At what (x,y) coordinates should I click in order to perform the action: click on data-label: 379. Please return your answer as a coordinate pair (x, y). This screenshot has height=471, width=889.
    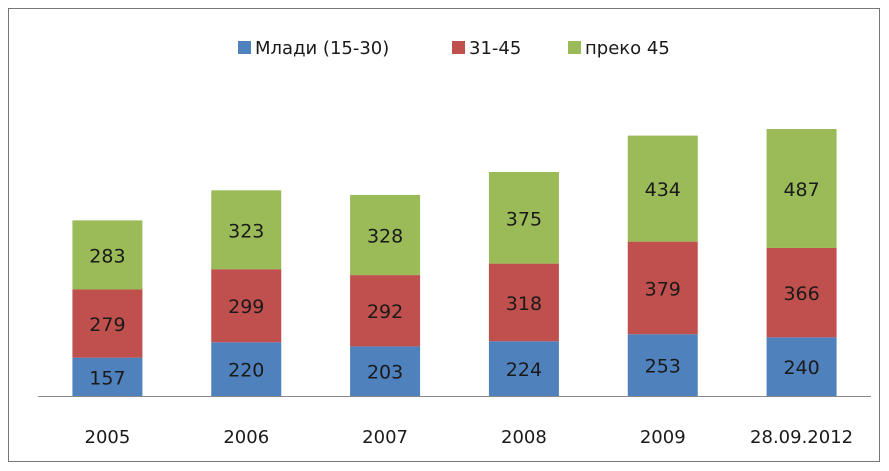
    Looking at the image, I should click on (663, 289).